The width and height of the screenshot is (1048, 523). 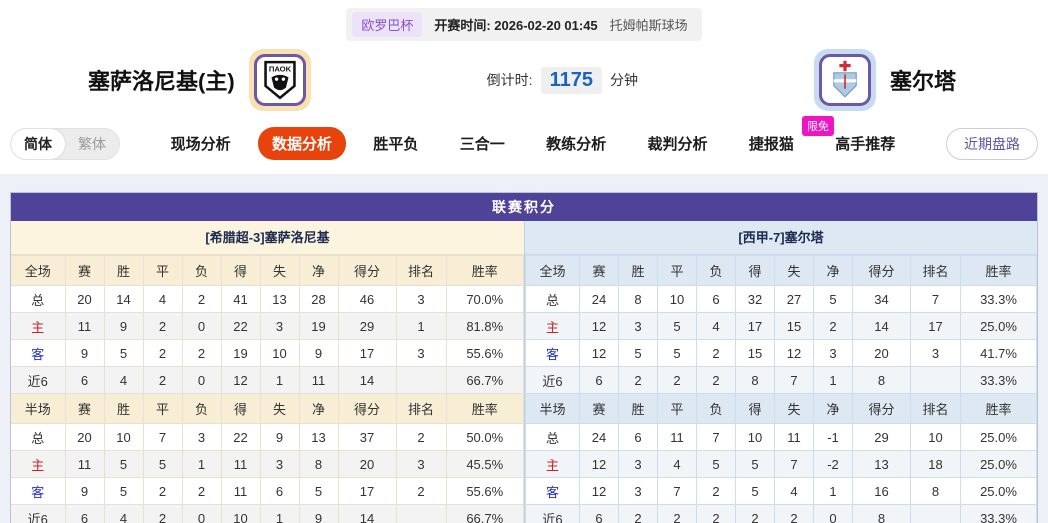 What do you see at coordinates (881, 491) in the screenshot?
I see `stat-cell: 16` at bounding box center [881, 491].